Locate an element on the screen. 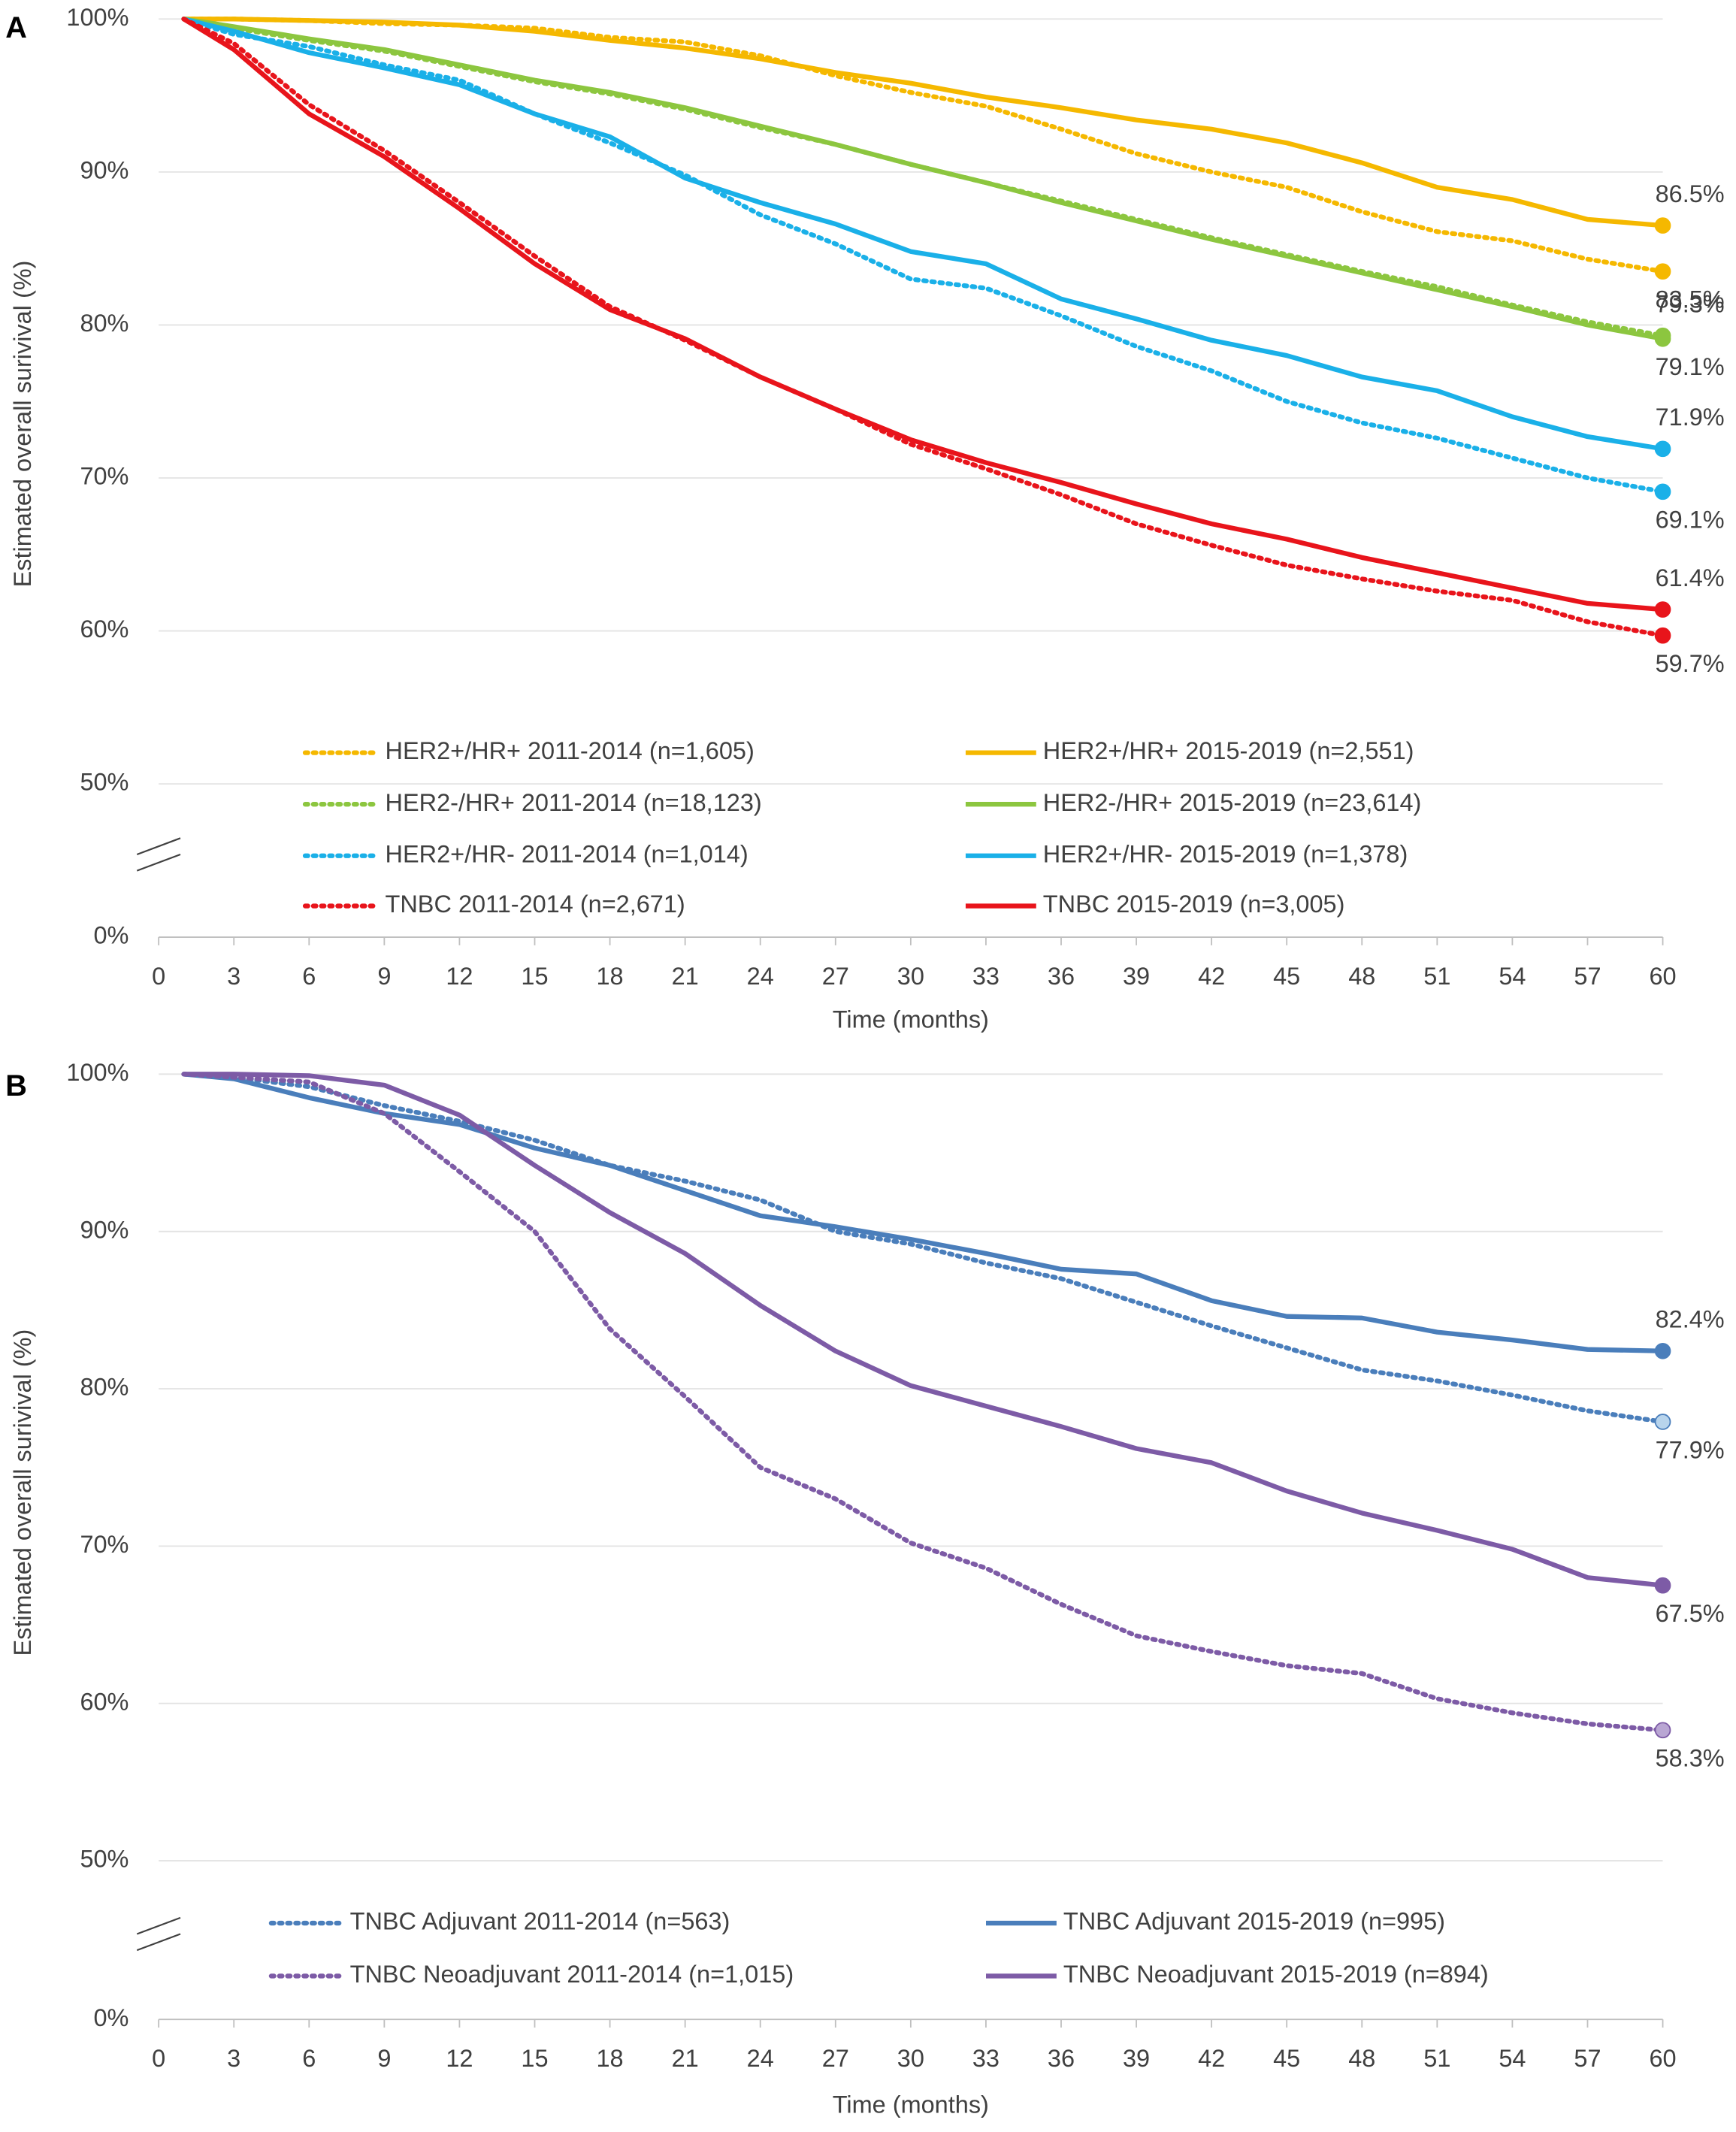 The width and height of the screenshot is (1736, 2132). panel-label: A is located at coordinates (16, 27).